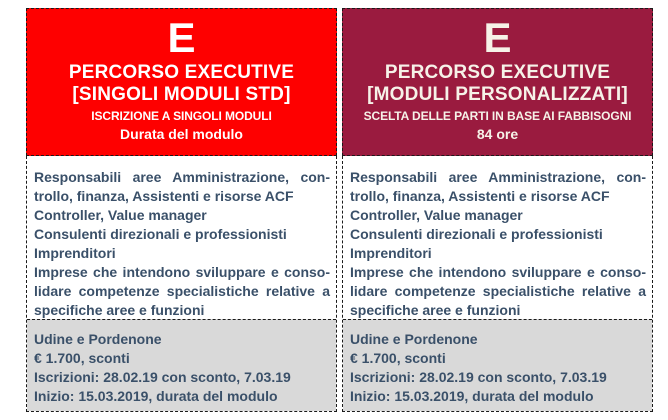 The image size is (668, 420). I want to click on course-title-line2: [SINGOLI MODULI STD], so click(181, 94).